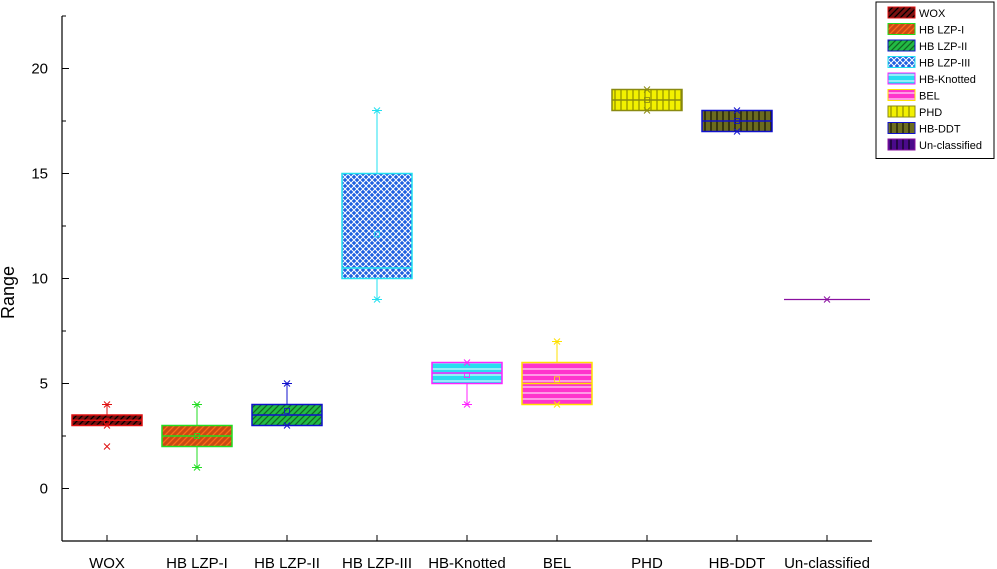 The image size is (997, 569). I want to click on y-tick-label: 10, so click(39, 279).